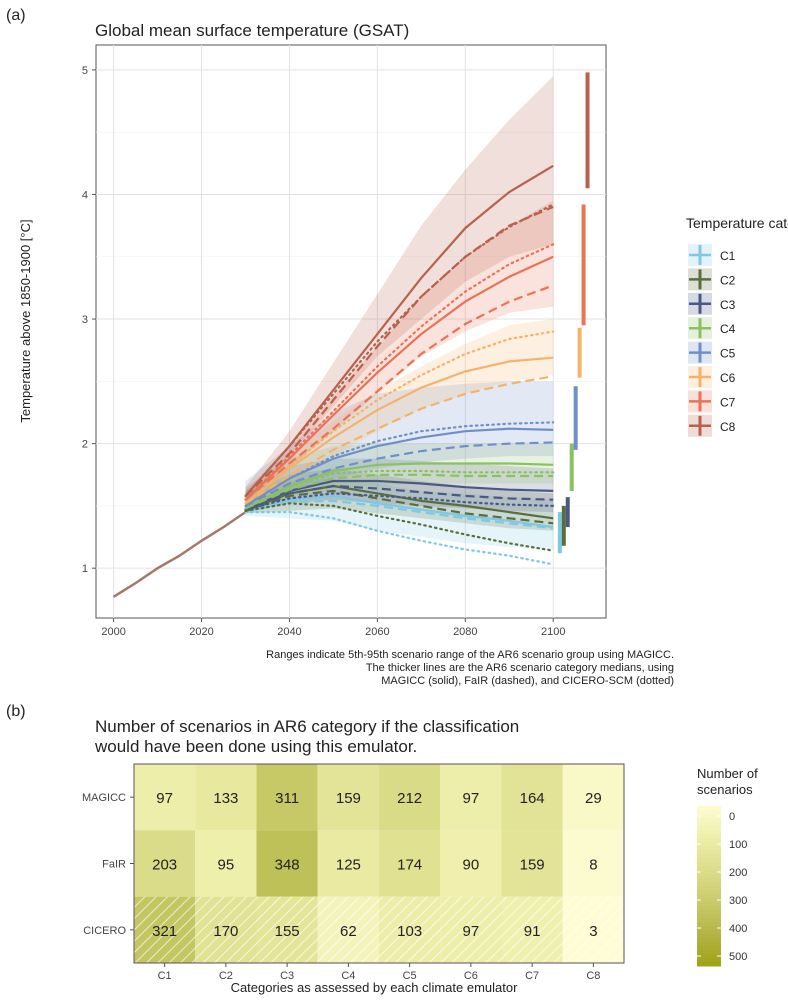 The height and width of the screenshot is (1005, 788). Describe the element at coordinates (738, 873) in the screenshot. I see `colorbar-label: 200` at that location.